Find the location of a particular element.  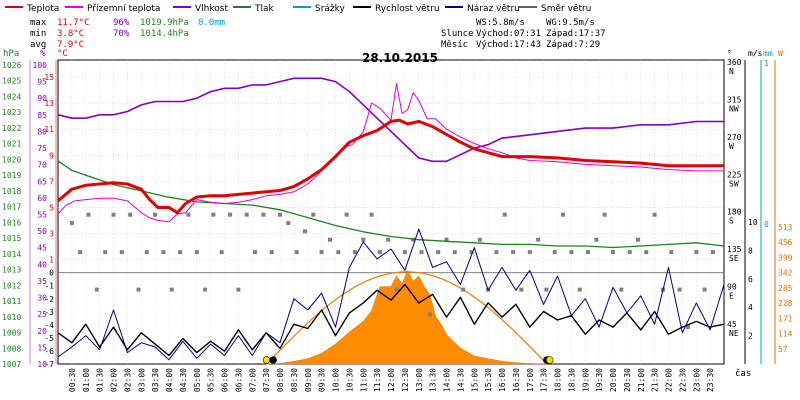

stats-avg-label: avg is located at coordinates (38, 45).